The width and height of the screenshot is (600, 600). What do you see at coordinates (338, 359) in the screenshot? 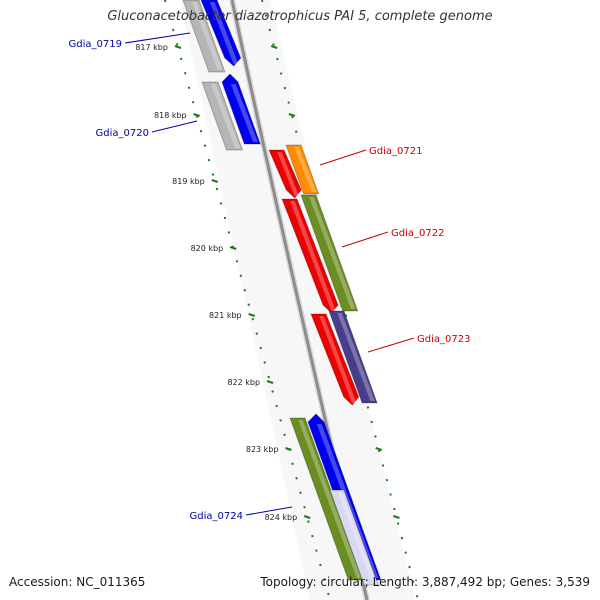
I see `gene-gdia-0723-red-shine` at bounding box center [338, 359].